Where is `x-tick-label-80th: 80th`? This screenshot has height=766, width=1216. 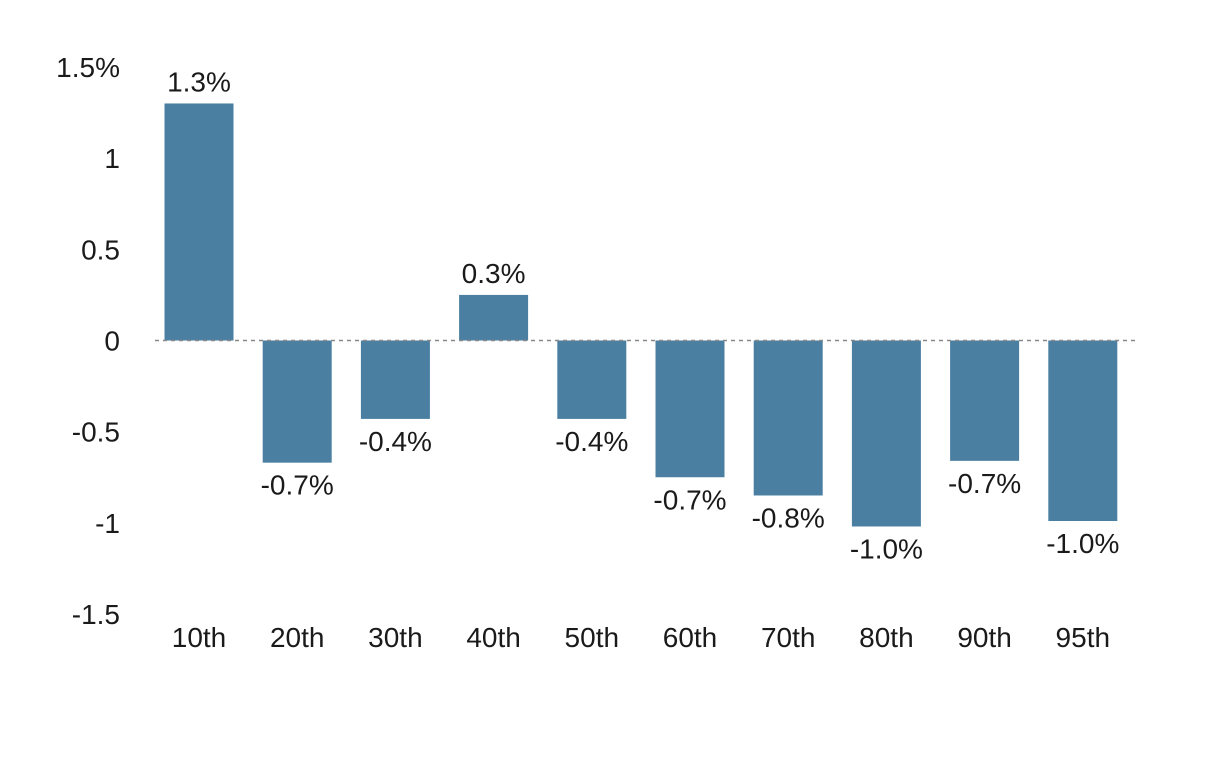
x-tick-label-80th: 80th is located at coordinates (886, 637).